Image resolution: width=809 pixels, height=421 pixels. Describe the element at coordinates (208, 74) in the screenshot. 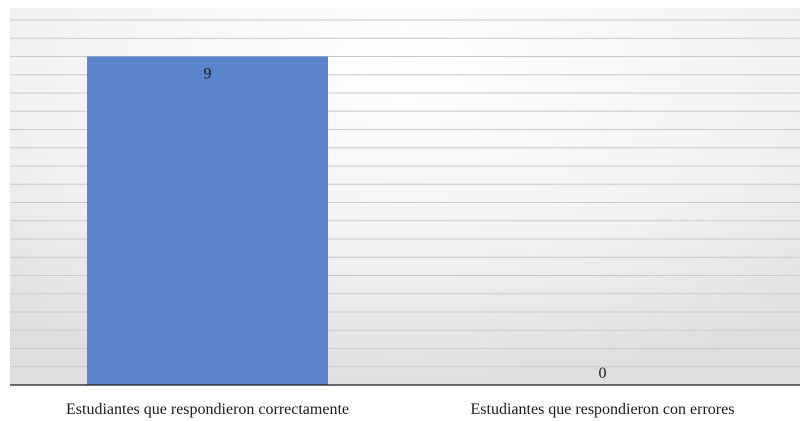

I see `data-label-0: 9` at that location.